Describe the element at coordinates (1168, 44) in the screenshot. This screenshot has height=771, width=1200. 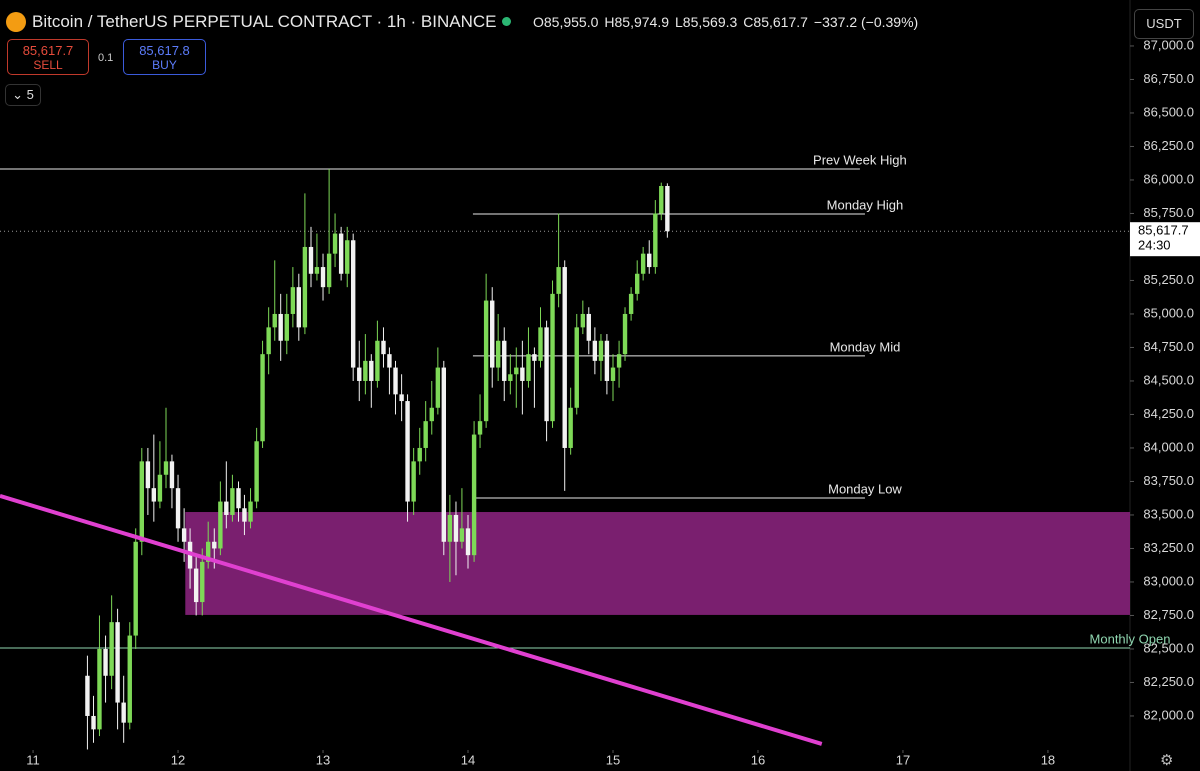
I see `y-tick-label: 87,000.0` at that location.